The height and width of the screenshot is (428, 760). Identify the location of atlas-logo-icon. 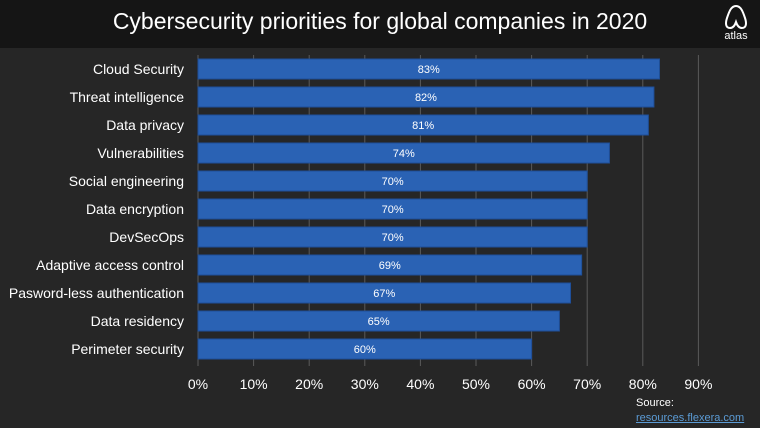
(736, 17).